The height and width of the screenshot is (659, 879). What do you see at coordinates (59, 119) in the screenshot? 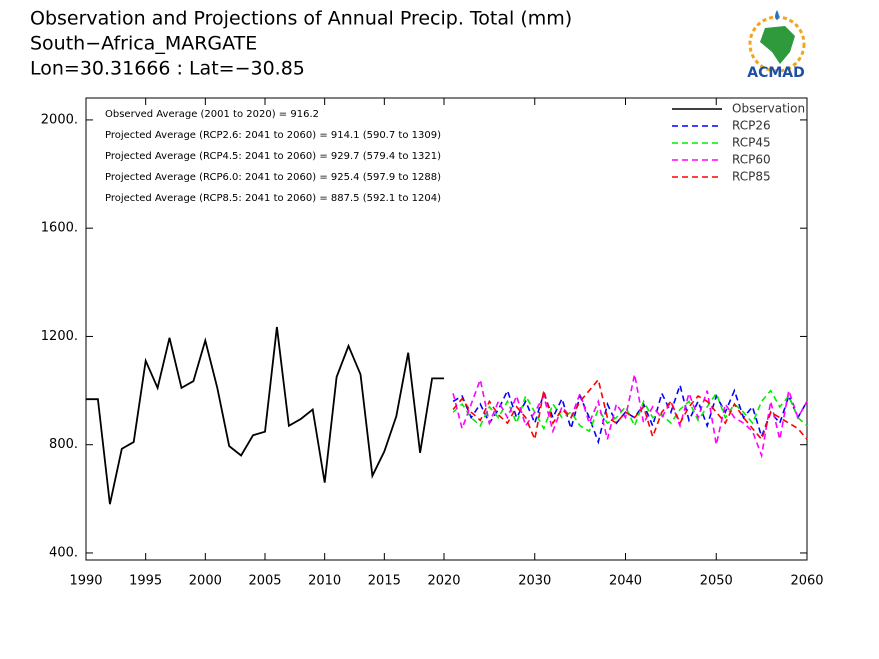
I see `y-tick-label: 2000.` at bounding box center [59, 119].